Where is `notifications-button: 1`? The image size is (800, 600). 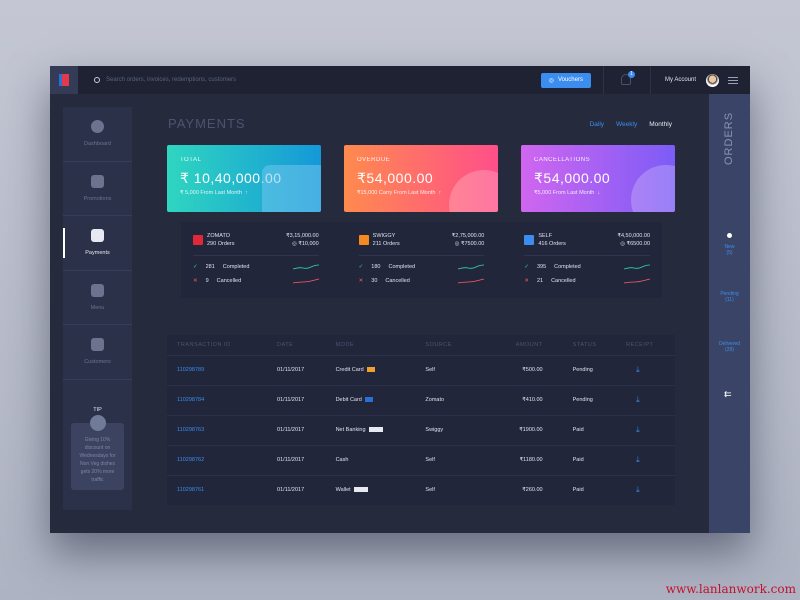 notifications-button: 1 is located at coordinates (626, 80).